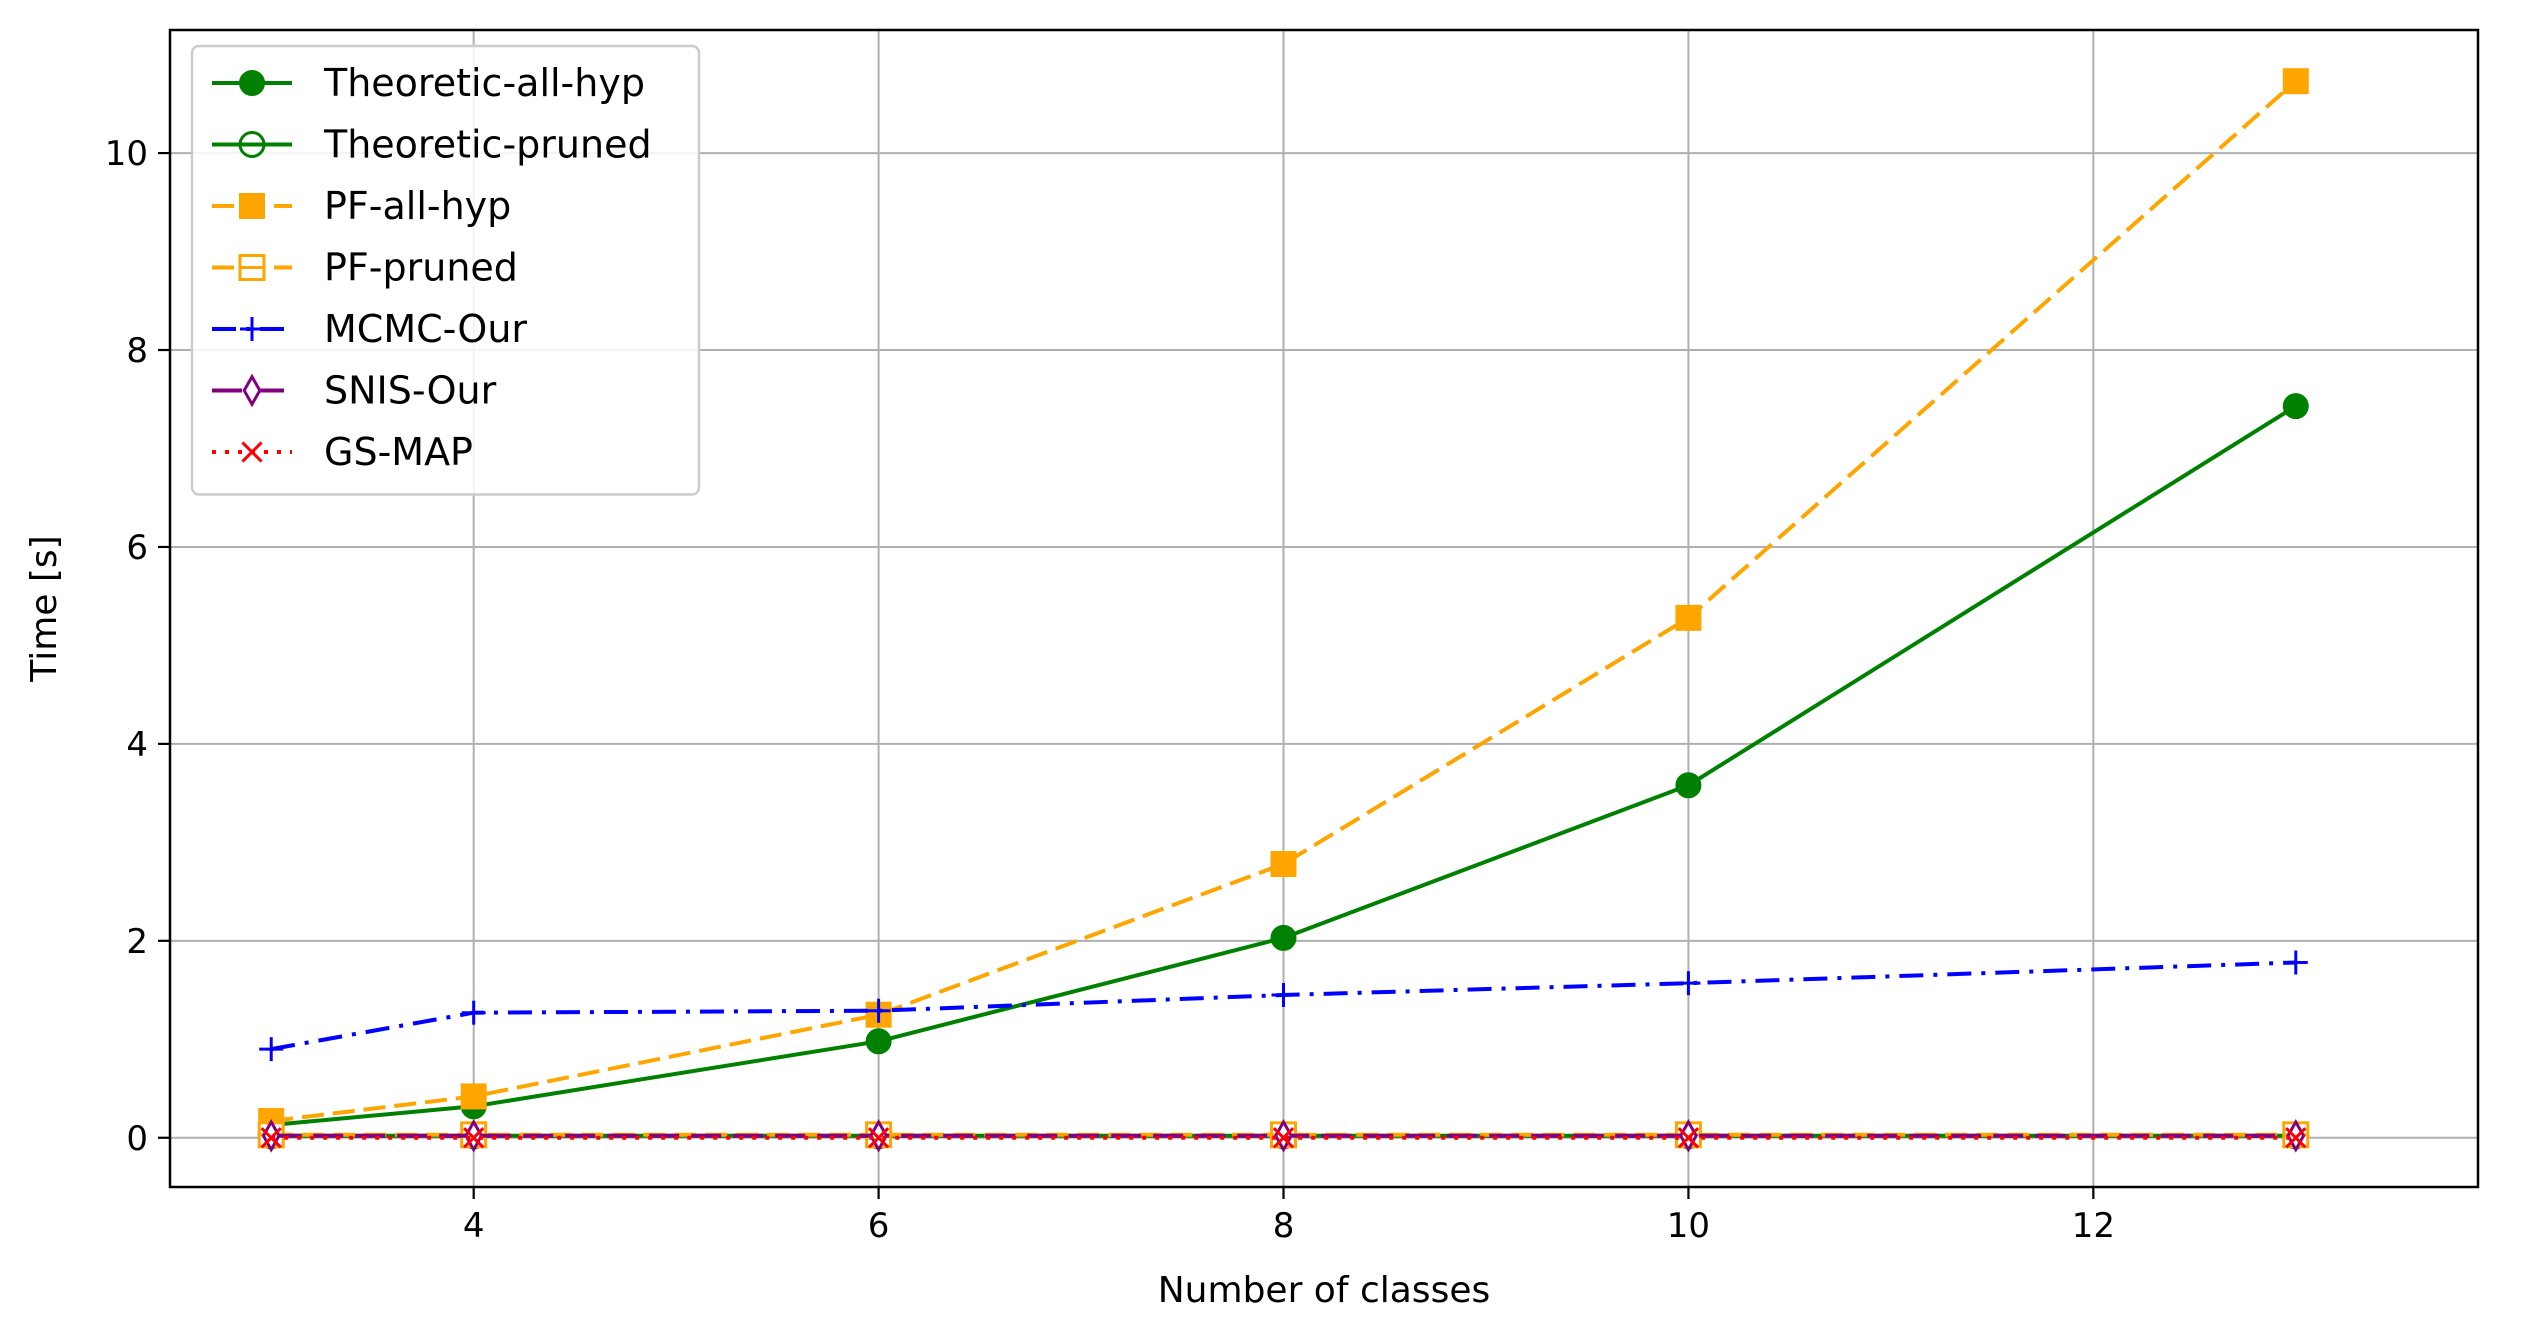  Describe the element at coordinates (398, 452) in the screenshot. I see `legend-label: GS-MAP` at that location.